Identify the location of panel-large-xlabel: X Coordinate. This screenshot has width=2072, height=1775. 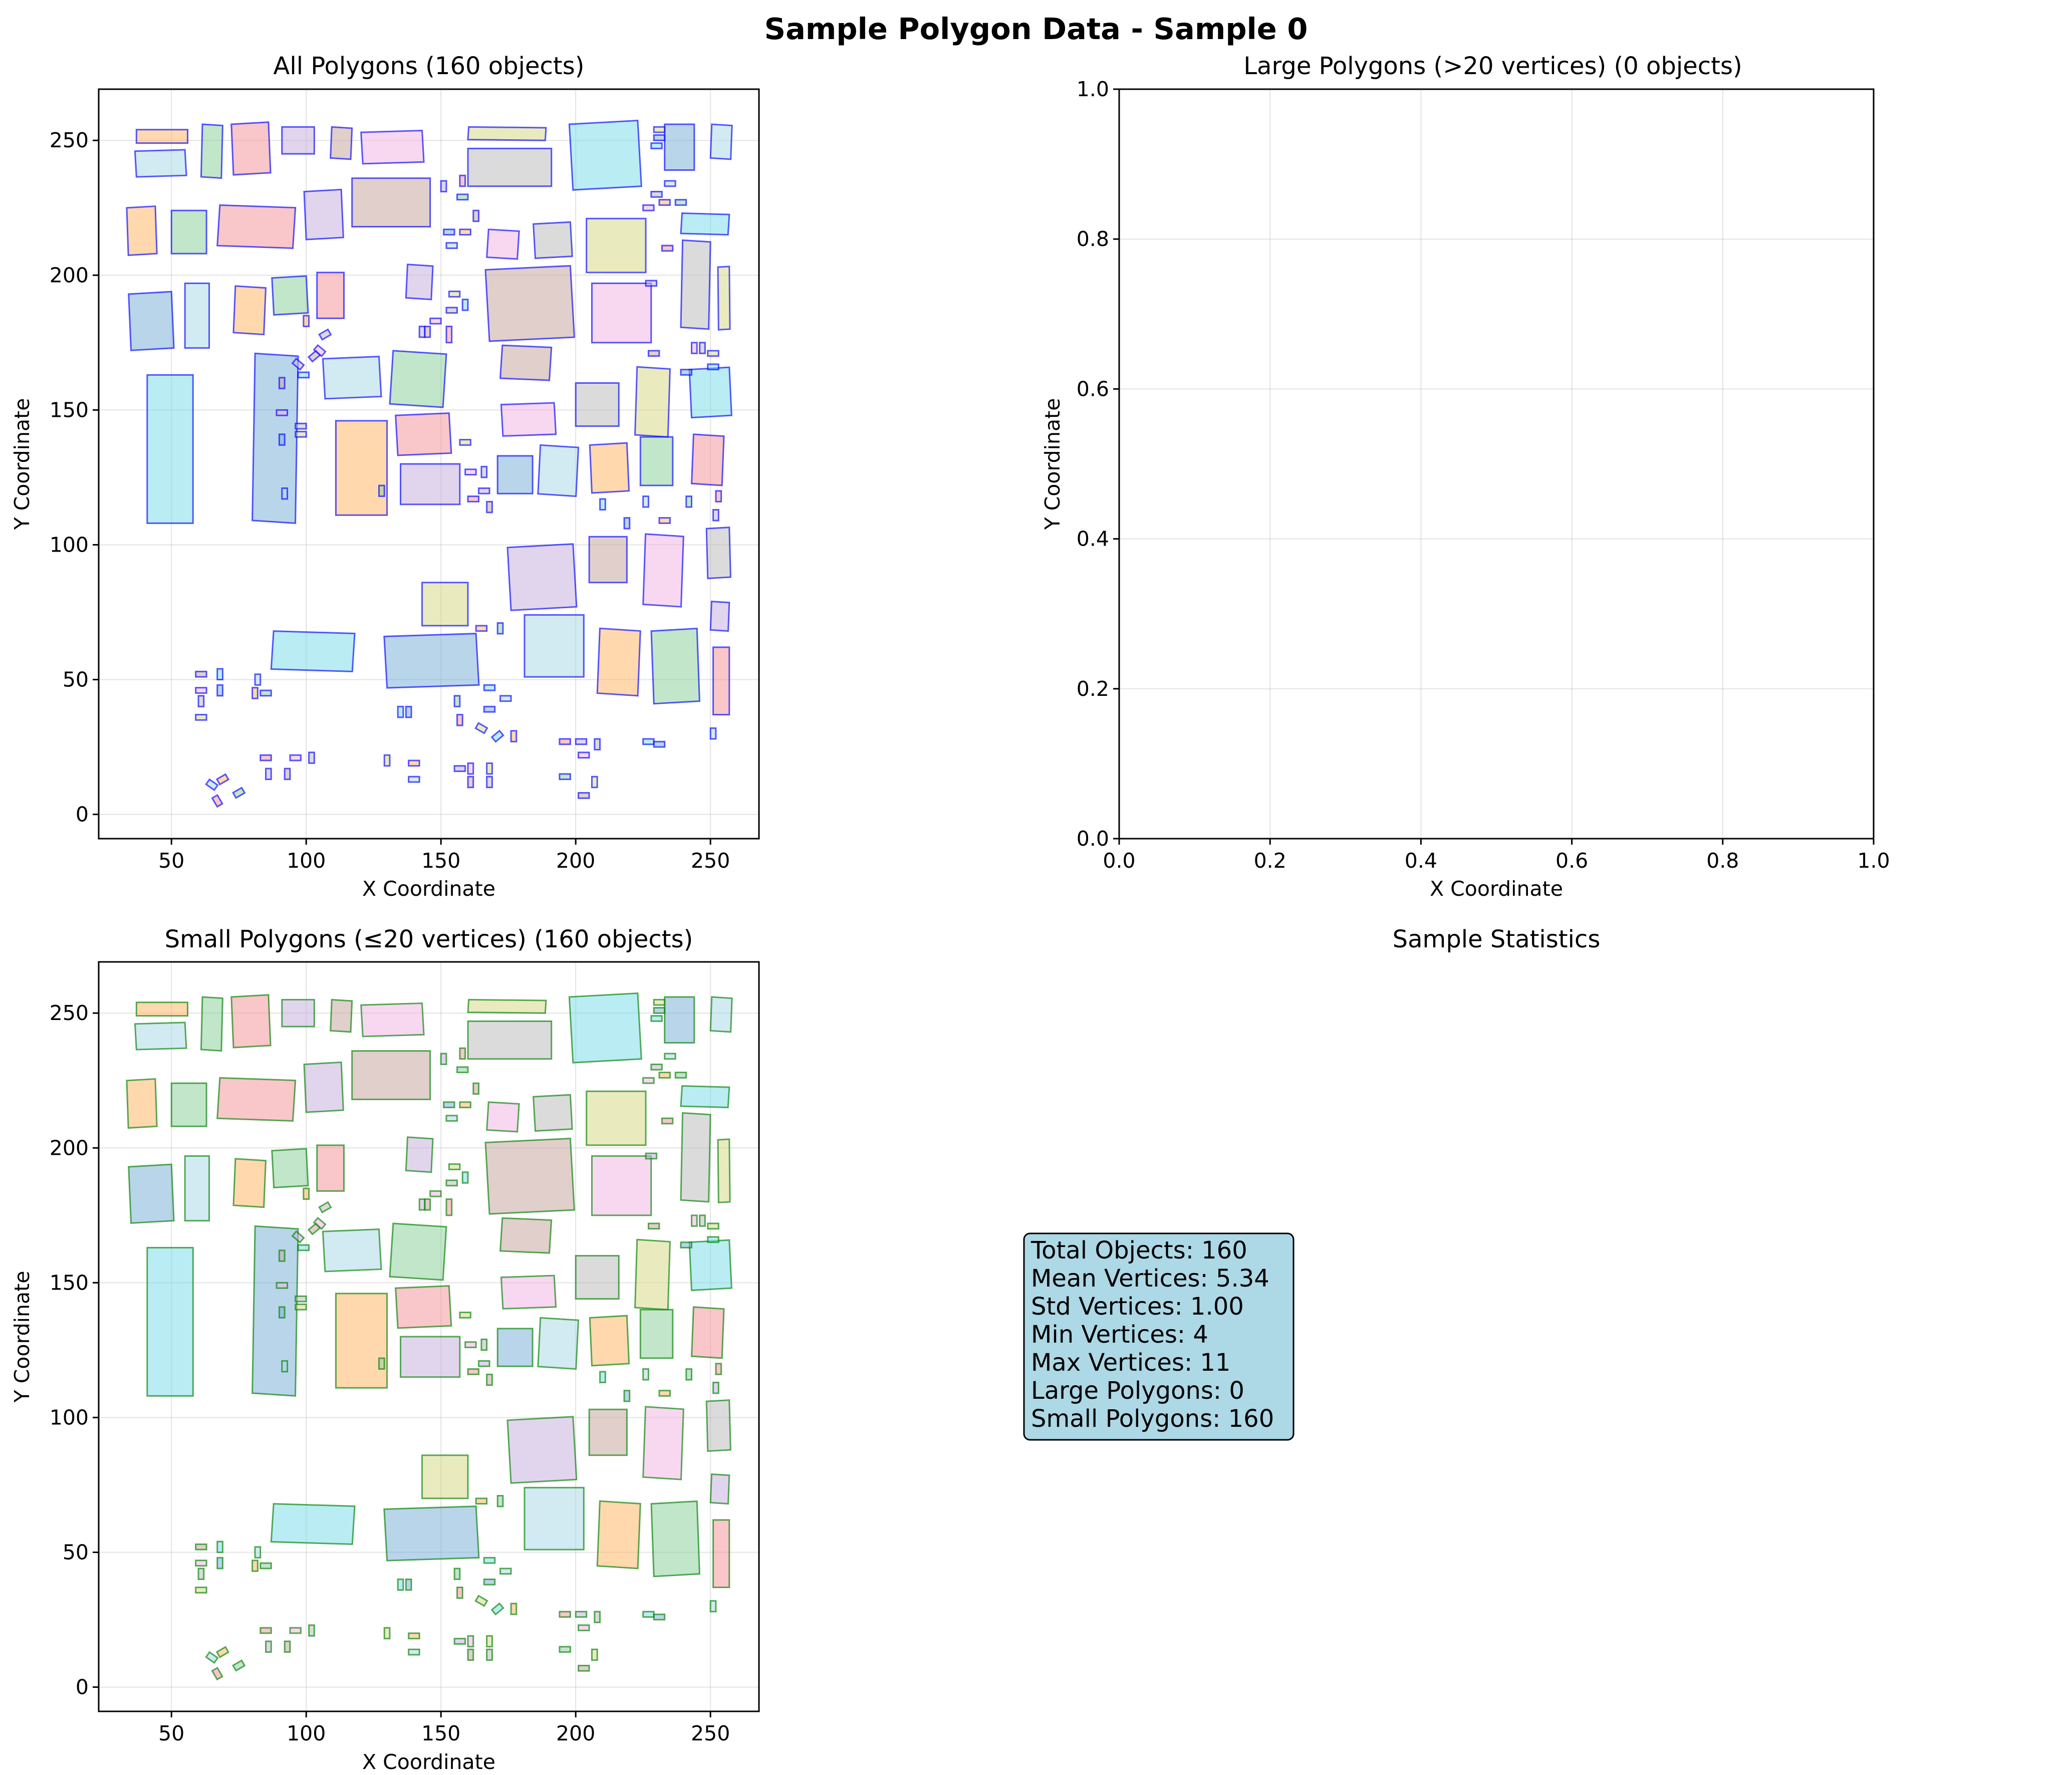
(1496, 889).